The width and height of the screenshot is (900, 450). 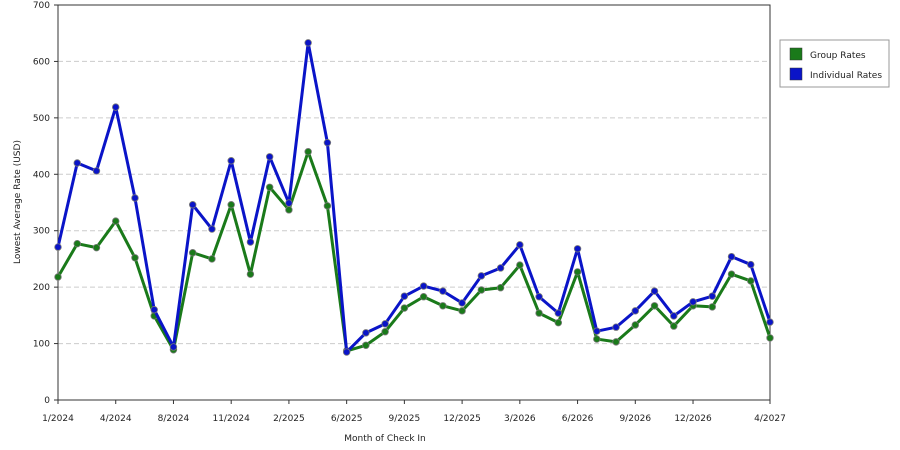 I want to click on x-tick-label: 4/2027, so click(x=770, y=419).